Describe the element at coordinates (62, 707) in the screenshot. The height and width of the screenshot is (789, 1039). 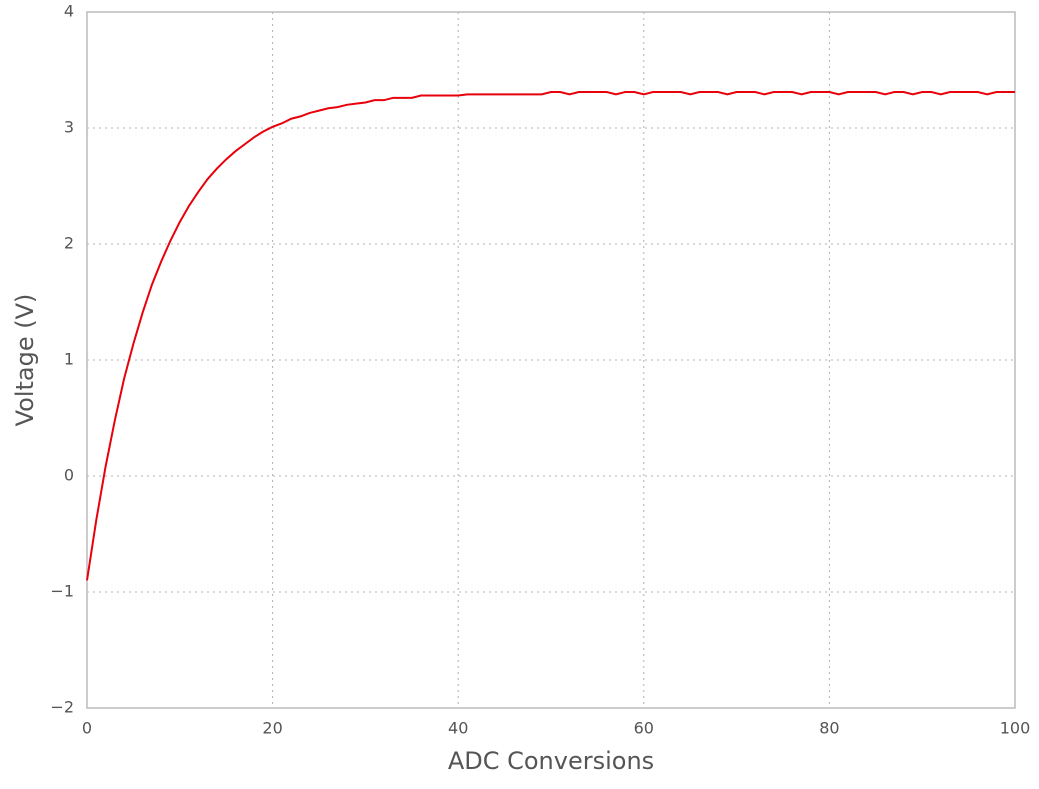
I see `y-tick-label: −2` at that location.